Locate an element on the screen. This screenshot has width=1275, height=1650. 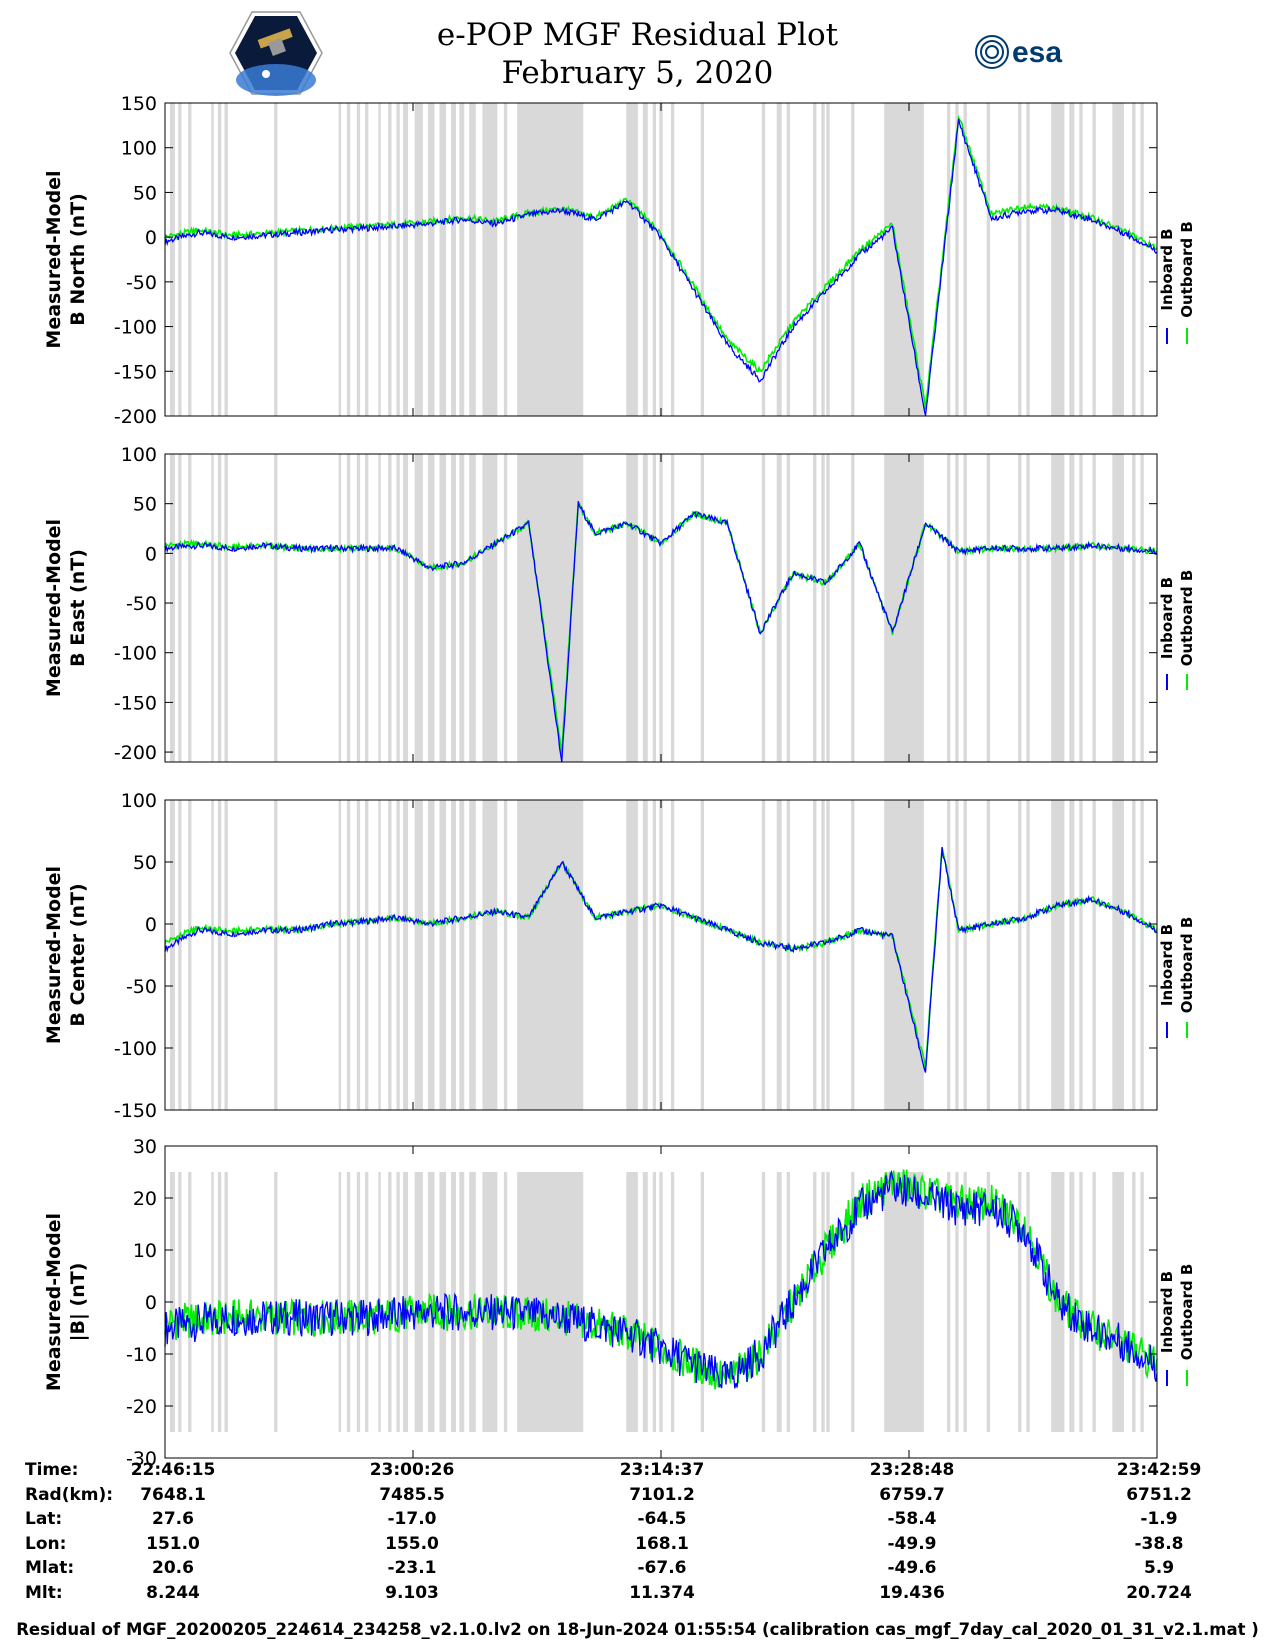
info-row: Mlat: 20.6 -23.1 -67.6 -49.6 5.9 is located at coordinates (637, 1570).